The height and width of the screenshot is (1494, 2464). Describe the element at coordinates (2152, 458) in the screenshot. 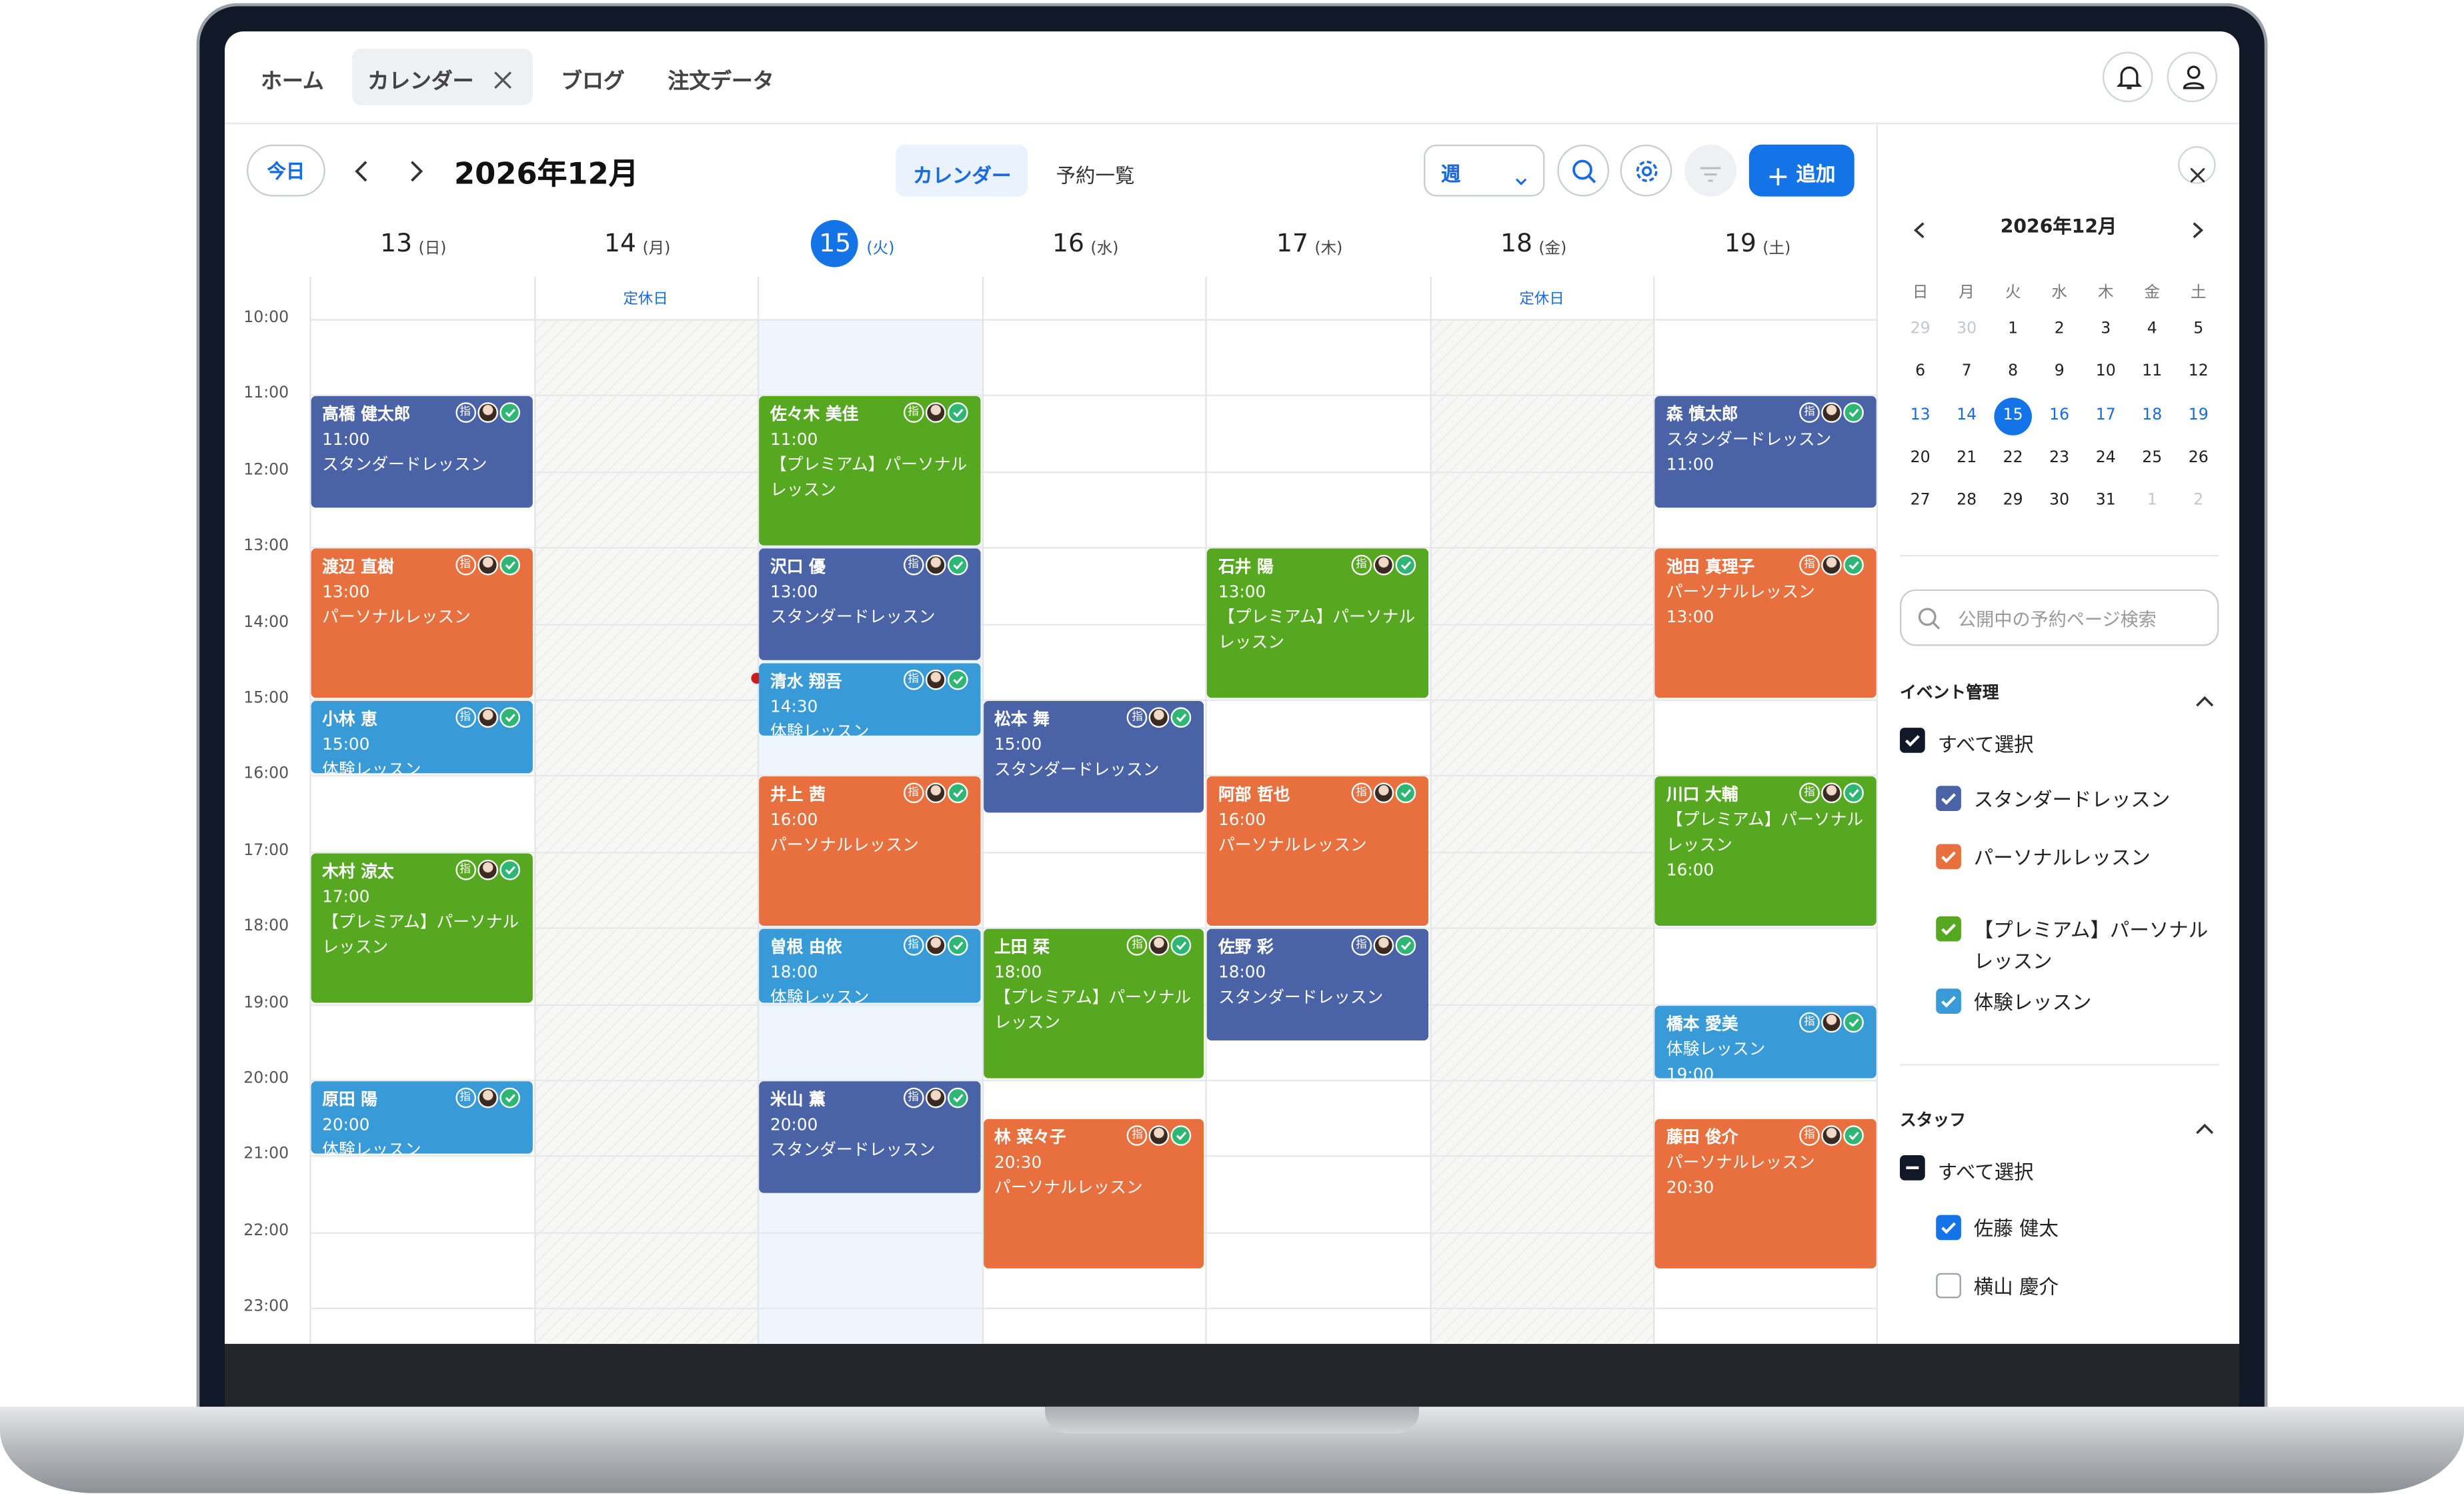

I see `mini-day: 25` at that location.